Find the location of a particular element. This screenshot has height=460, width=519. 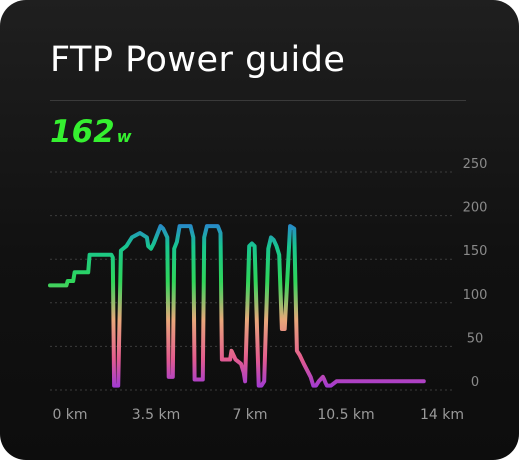

y-tick-label: 250 is located at coordinates (475, 164).